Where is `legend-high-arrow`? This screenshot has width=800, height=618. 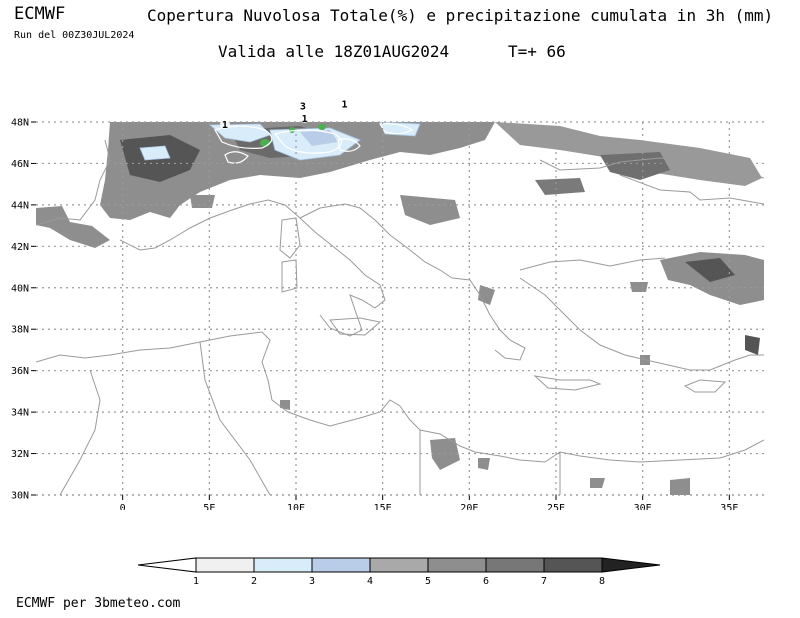 legend-high-arrow is located at coordinates (631, 565).